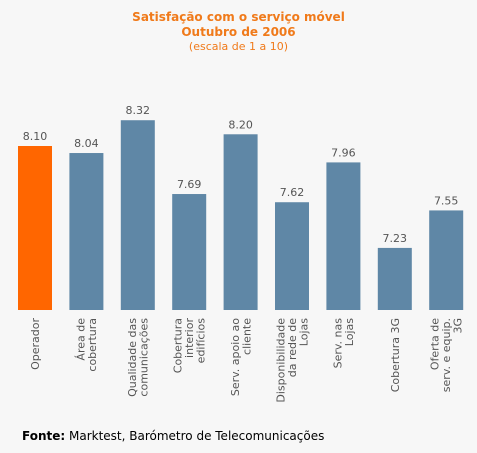 The image size is (477, 453). I want to click on category-label-1-line-1: cobertura, so click(92, 345).